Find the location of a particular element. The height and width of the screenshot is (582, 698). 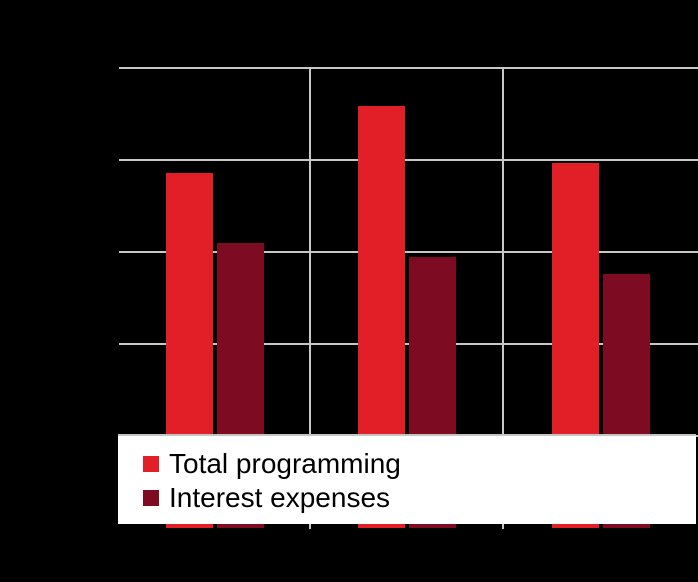

legend-item-interest-expenses: Interest expenses is located at coordinates (419, 498).